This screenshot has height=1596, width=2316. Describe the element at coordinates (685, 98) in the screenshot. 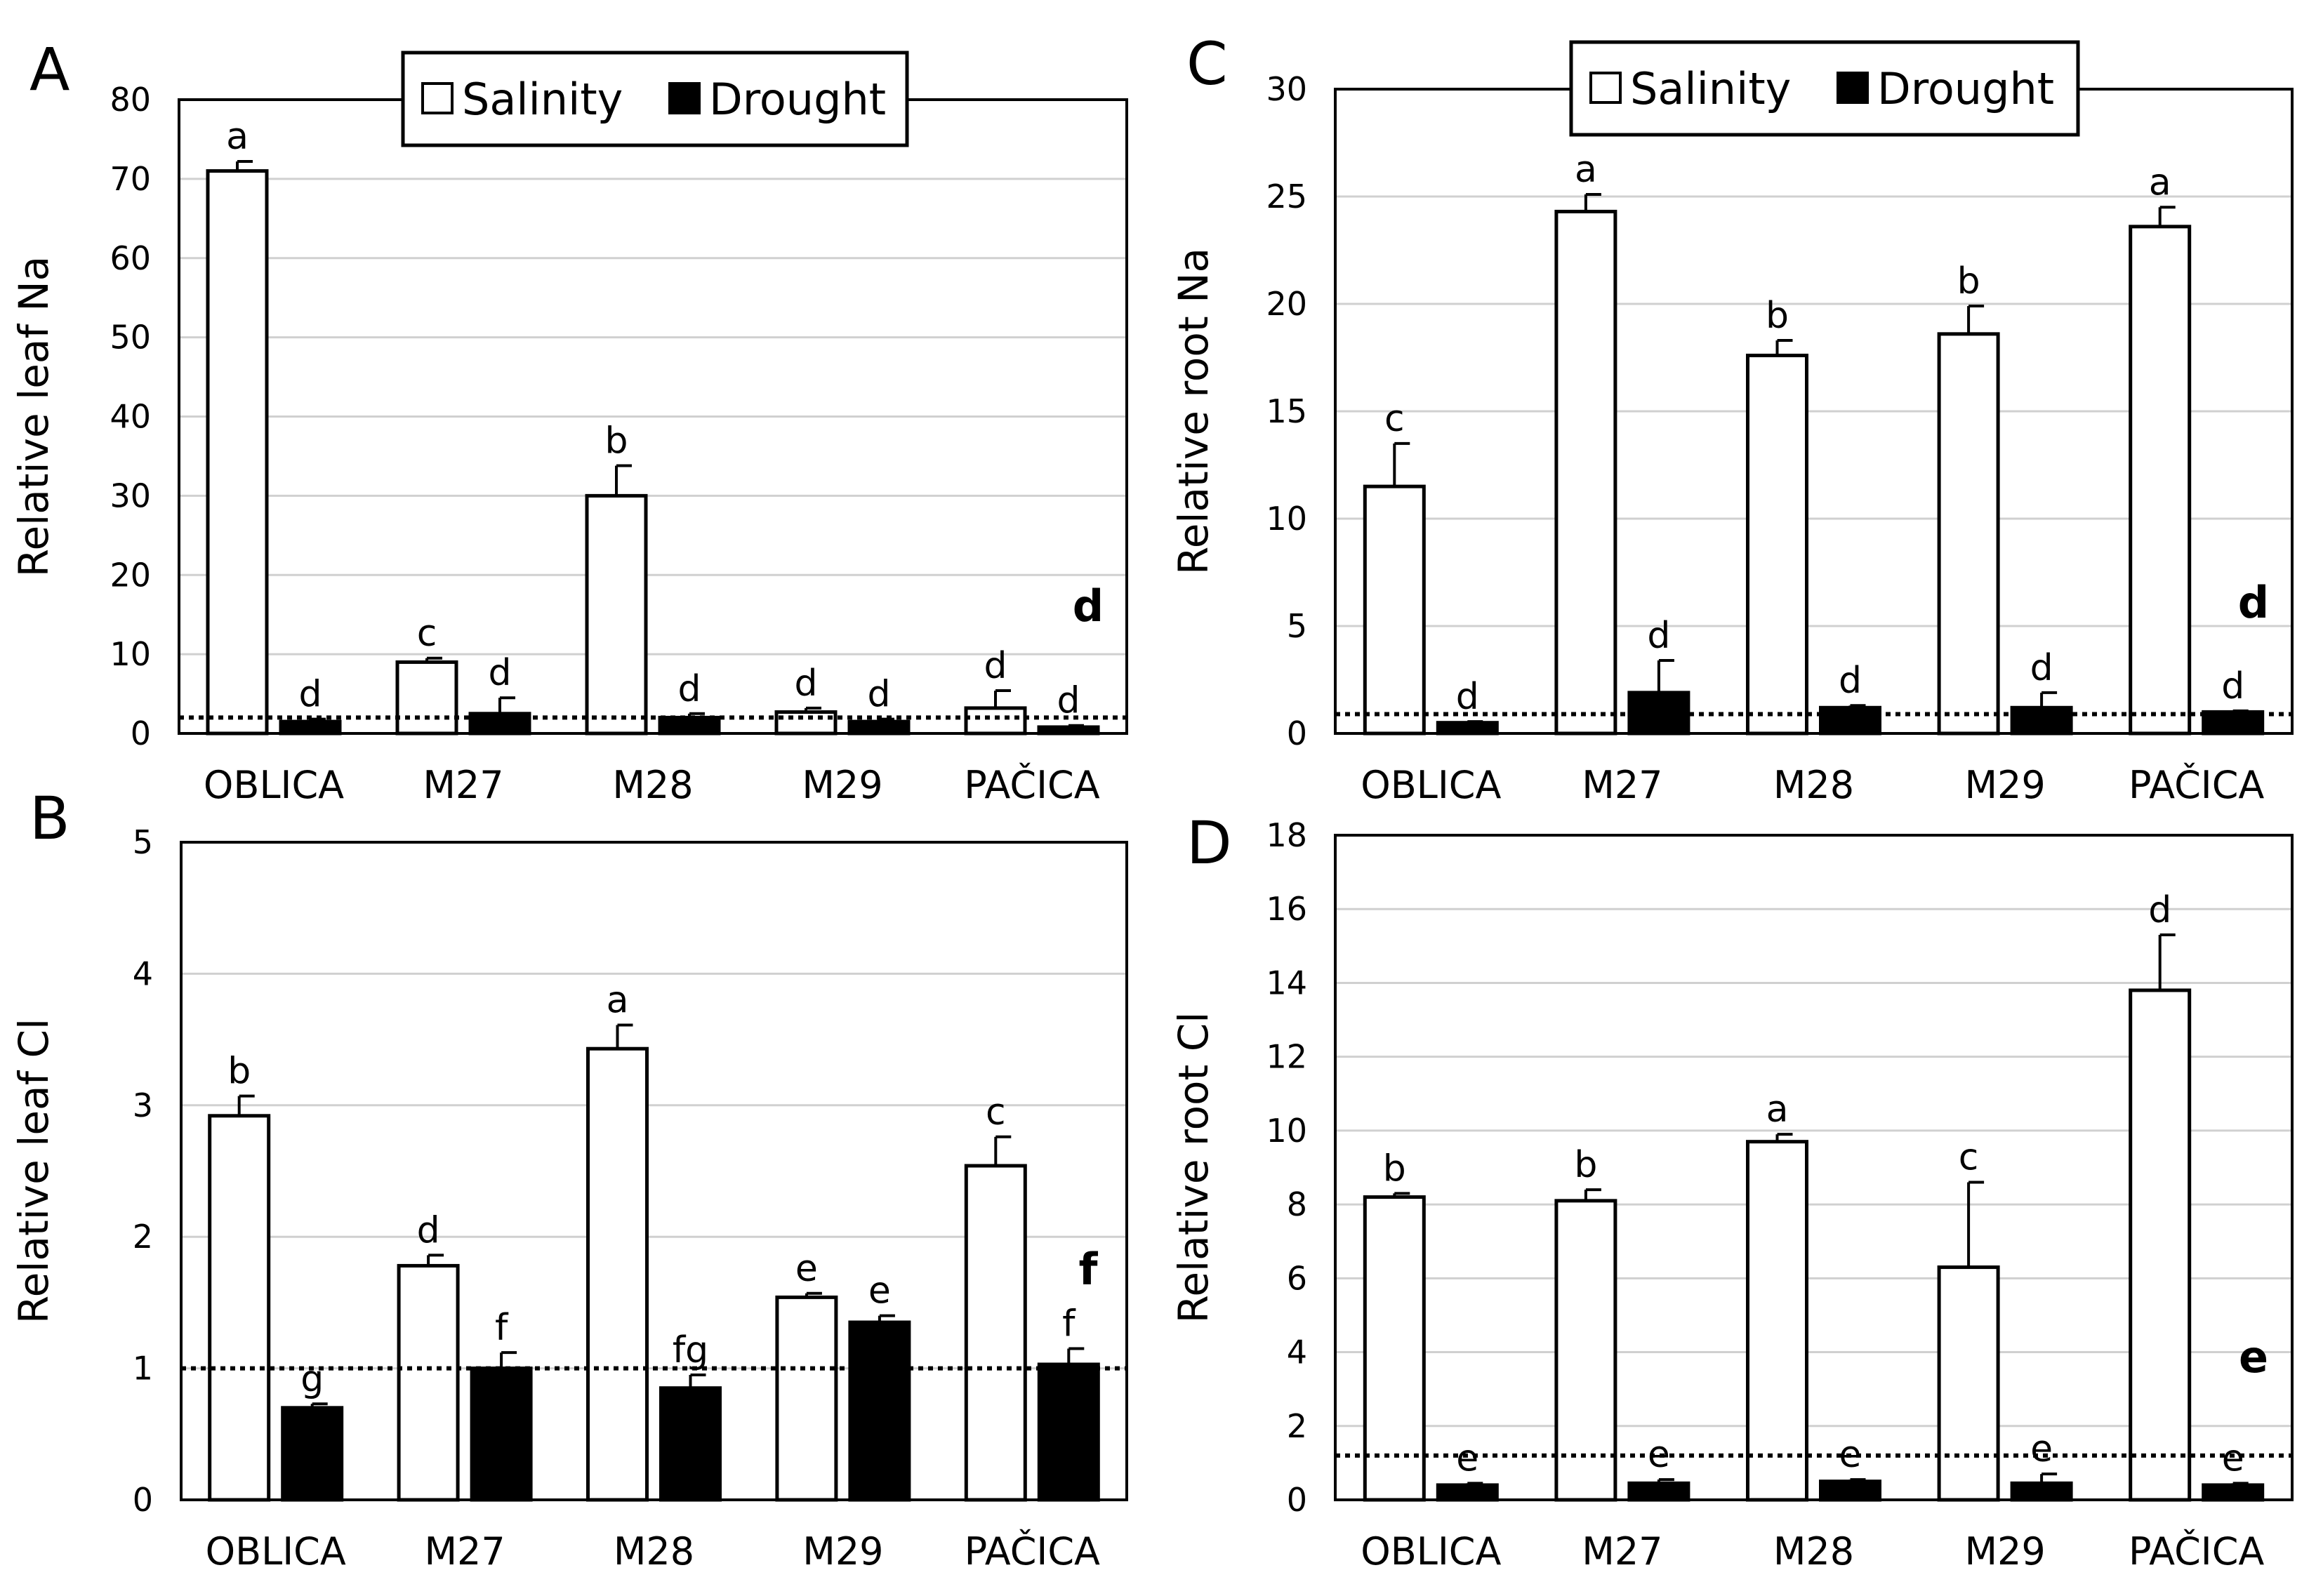

I see `legend-swatch-drought` at that location.